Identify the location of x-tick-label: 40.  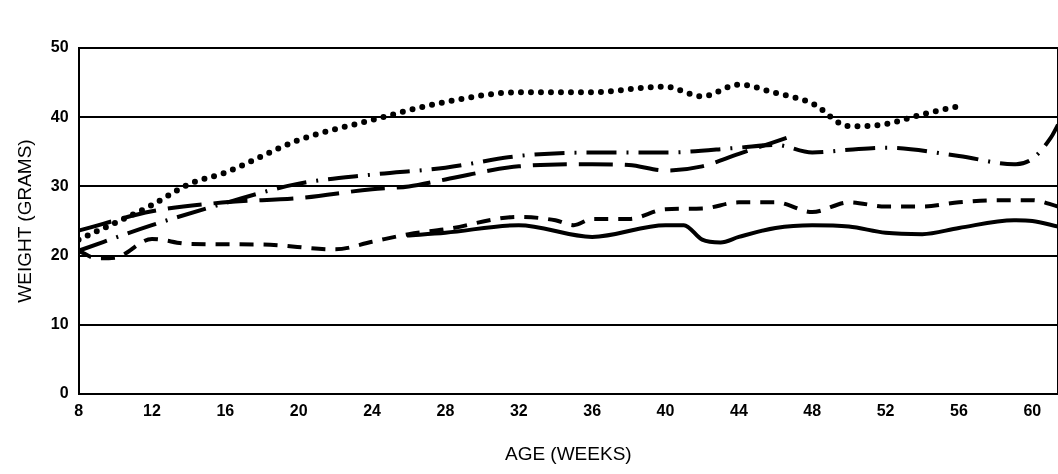
(665, 411).